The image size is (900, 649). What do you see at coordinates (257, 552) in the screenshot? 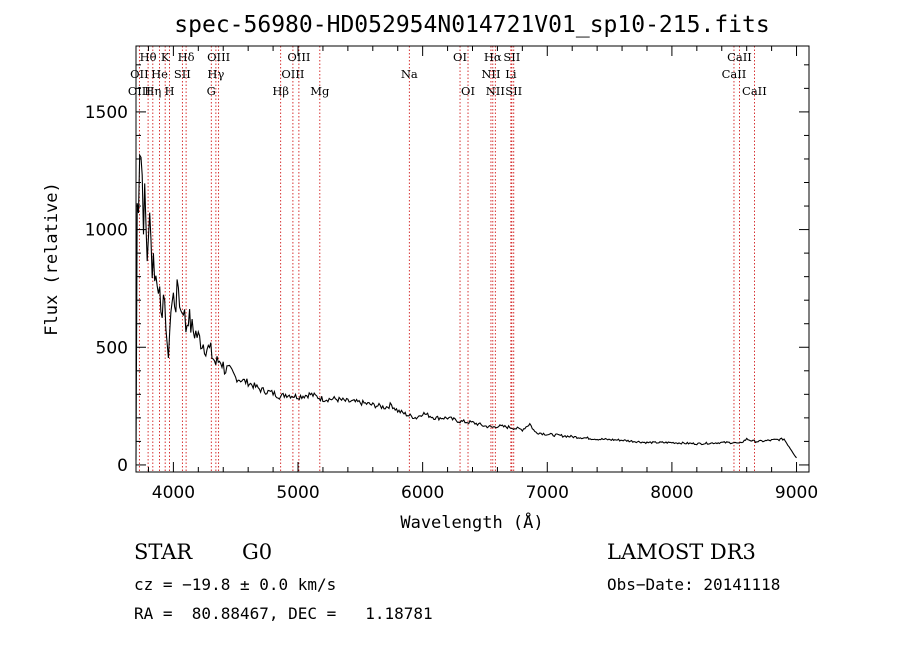
I see `subclass: G0` at bounding box center [257, 552].